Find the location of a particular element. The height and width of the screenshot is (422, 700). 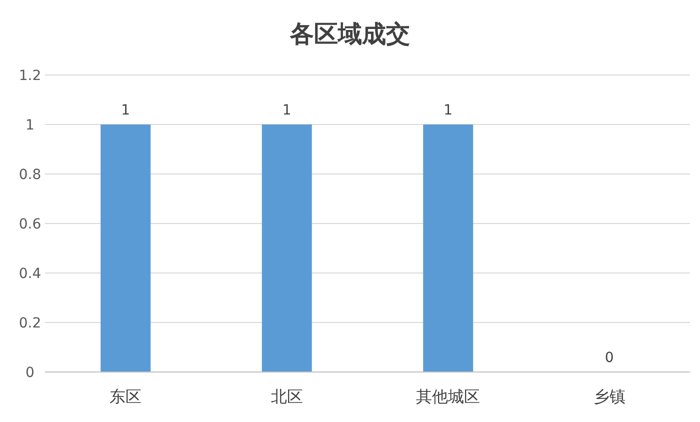

y-tick-label: 0.2 is located at coordinates (30, 324).